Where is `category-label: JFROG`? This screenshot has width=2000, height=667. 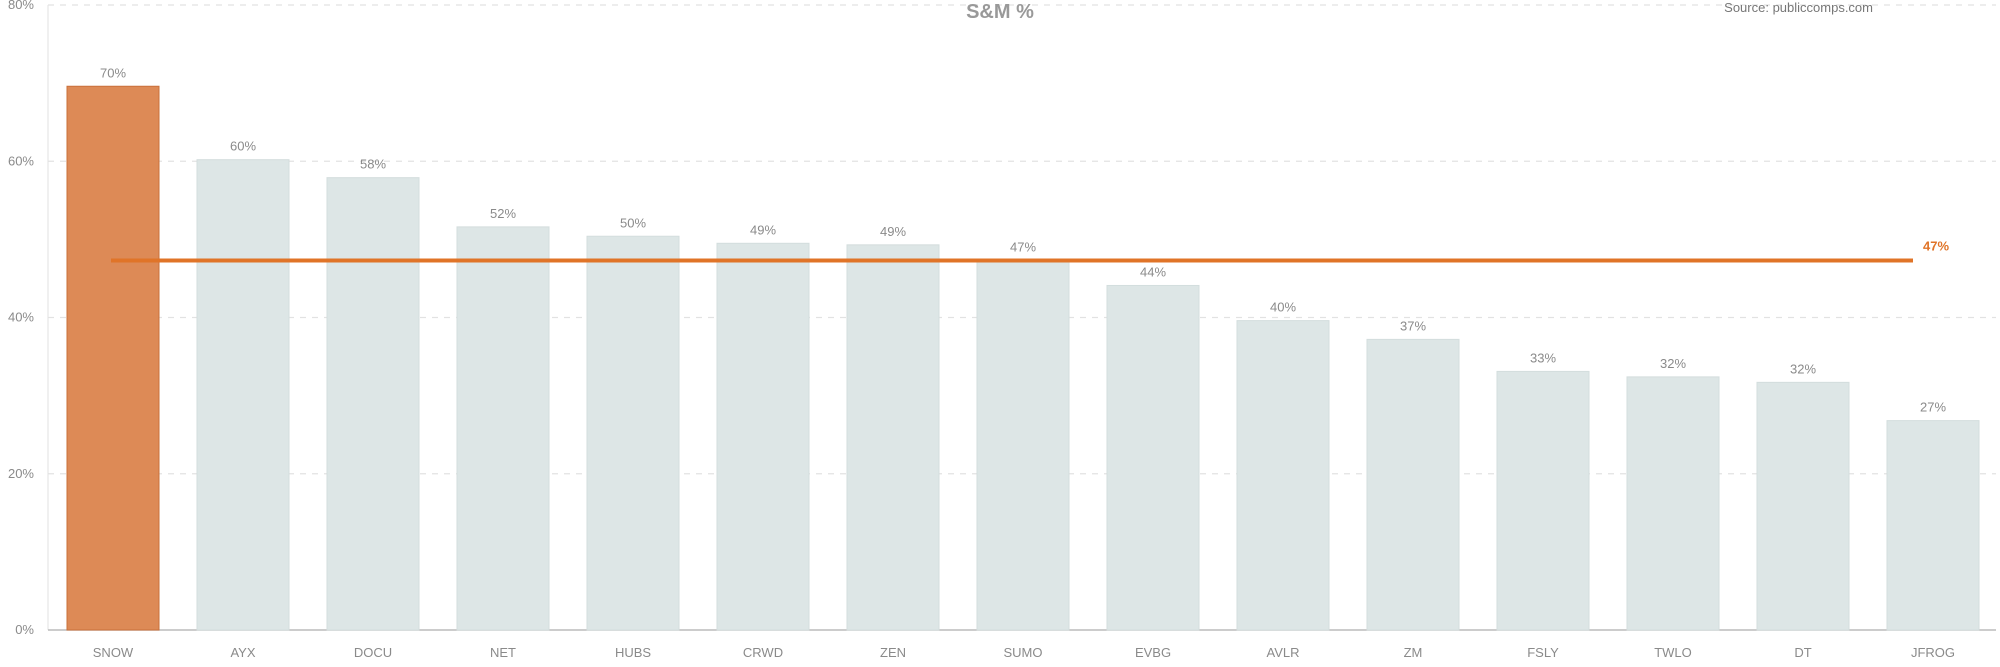
category-label: JFROG is located at coordinates (1933, 652).